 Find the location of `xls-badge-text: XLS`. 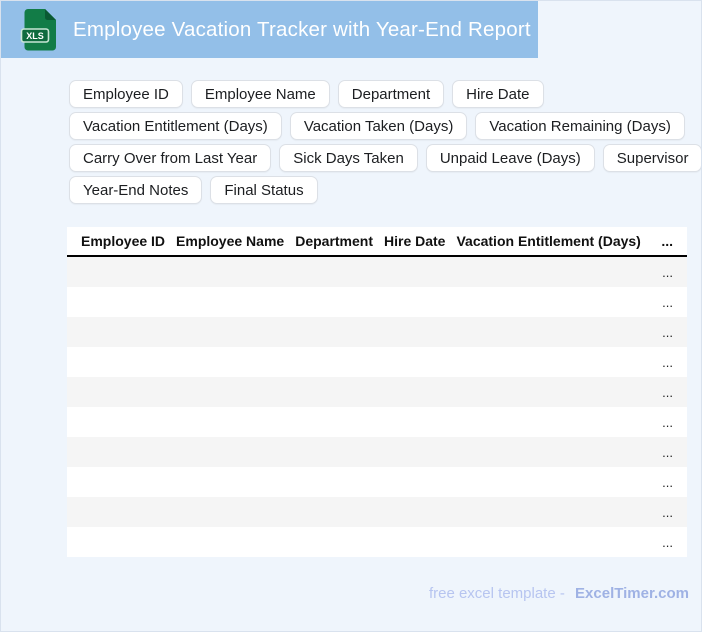

xls-badge-text: XLS is located at coordinates (35, 36).